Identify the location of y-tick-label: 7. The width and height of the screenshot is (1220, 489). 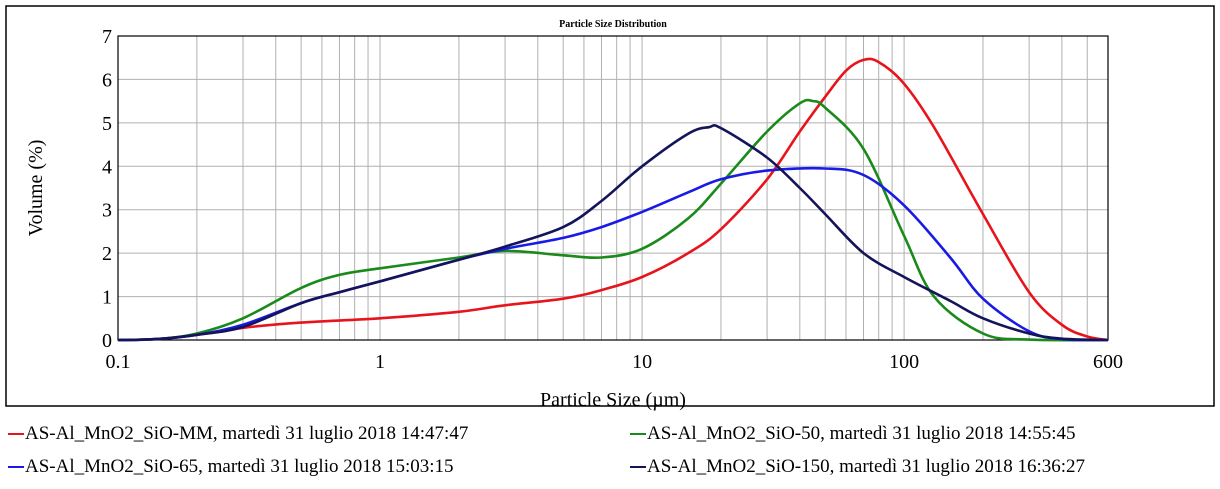
(107, 37).